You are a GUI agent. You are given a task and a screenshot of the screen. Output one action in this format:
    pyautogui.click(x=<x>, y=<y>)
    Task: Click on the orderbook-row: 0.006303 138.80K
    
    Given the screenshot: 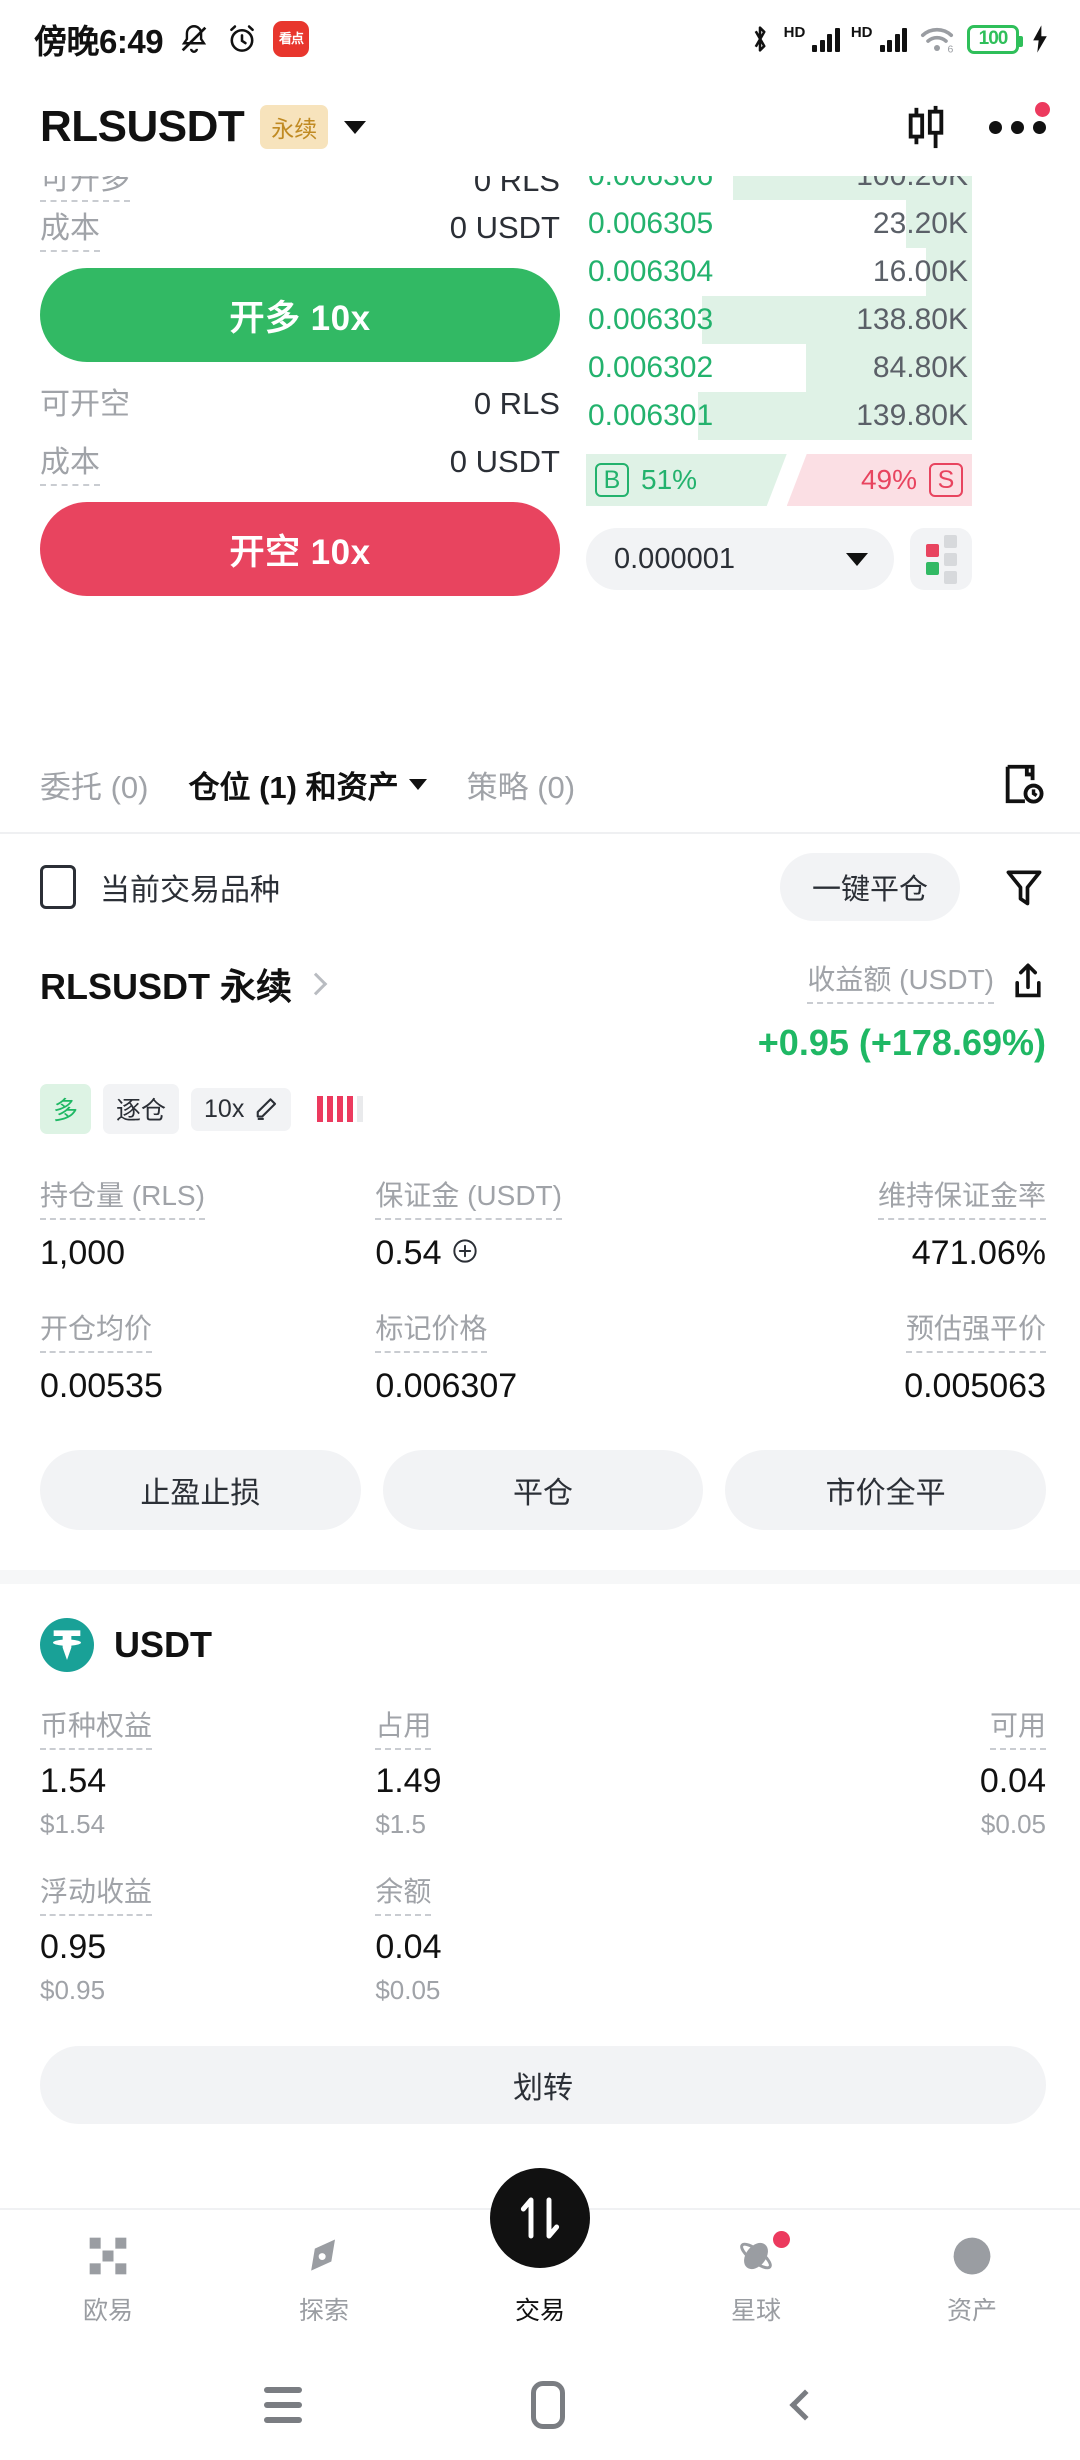 What is the action you would take?
    pyautogui.click(x=779, y=320)
    